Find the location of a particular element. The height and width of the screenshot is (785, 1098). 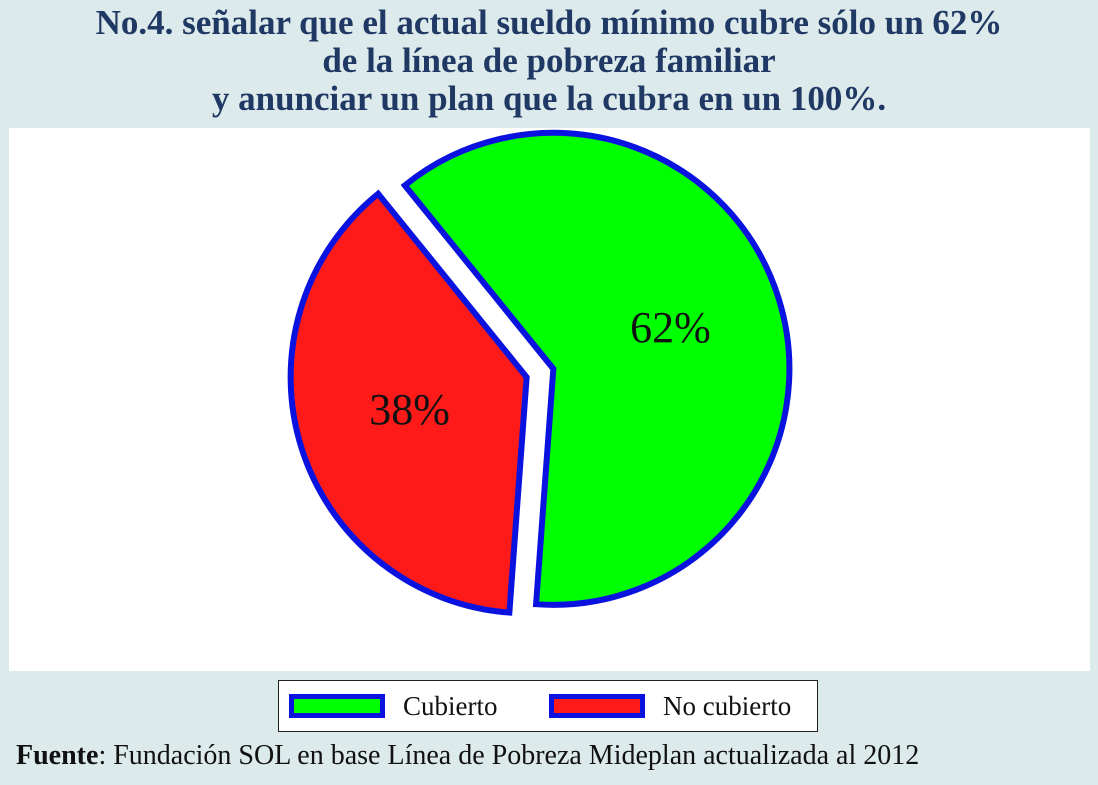

chart-title-line-2: de la línea de pobreza familiar is located at coordinates (549, 60).